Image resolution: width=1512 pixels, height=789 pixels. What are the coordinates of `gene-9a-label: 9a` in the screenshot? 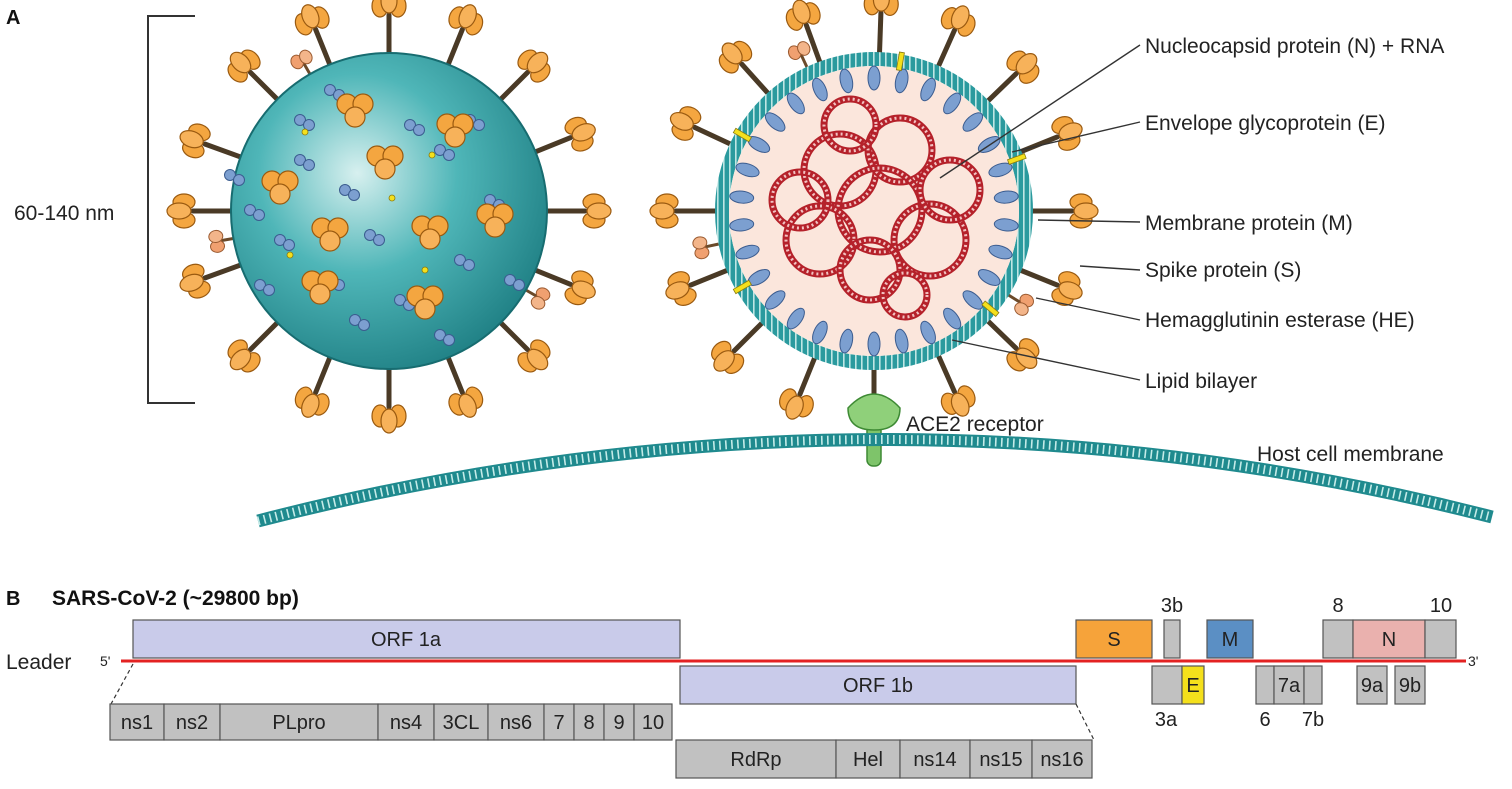 It's located at (1372, 686).